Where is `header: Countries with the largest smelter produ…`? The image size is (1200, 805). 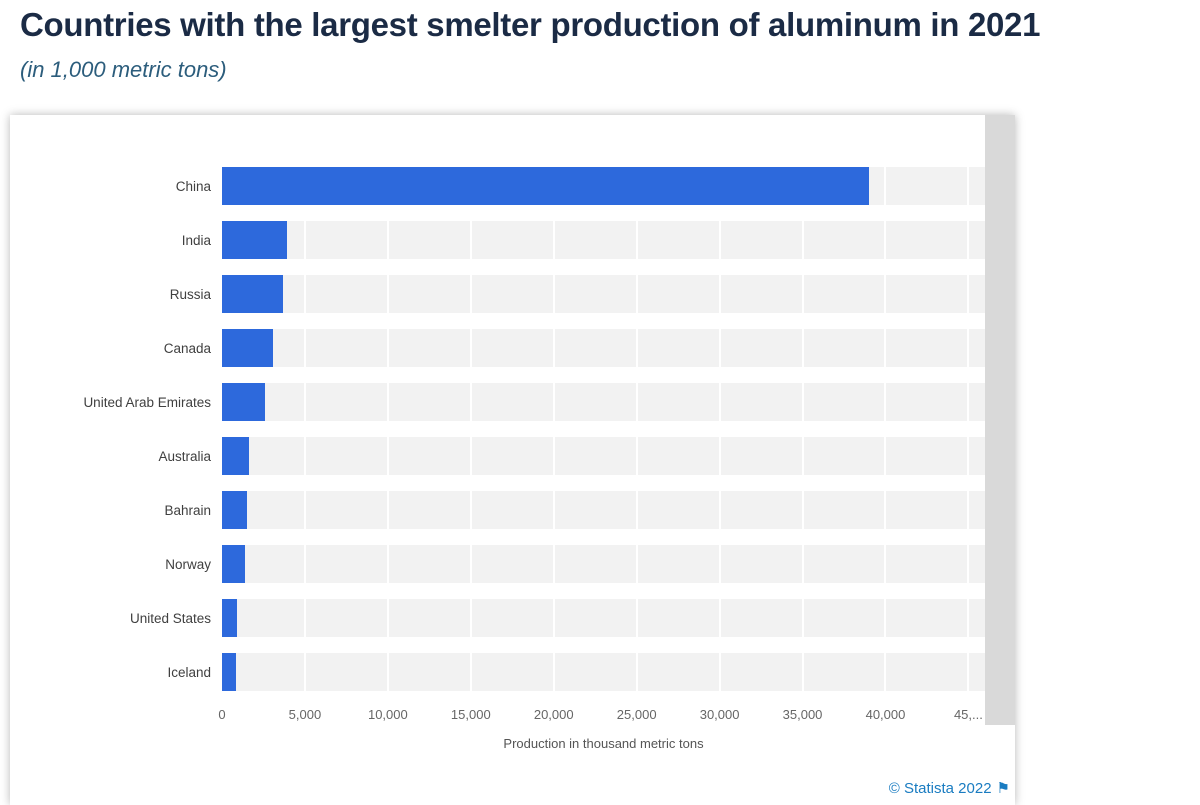 header: Countries with the largest smelter produ… is located at coordinates (600, 41).